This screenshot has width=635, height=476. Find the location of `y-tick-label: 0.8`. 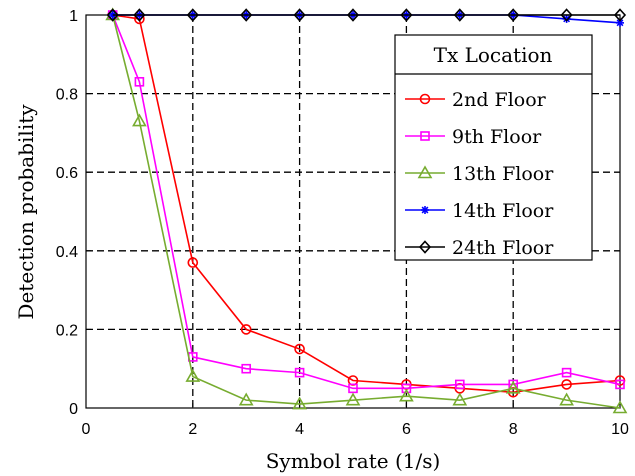

y-tick-label: 0.8 is located at coordinates (67, 95).